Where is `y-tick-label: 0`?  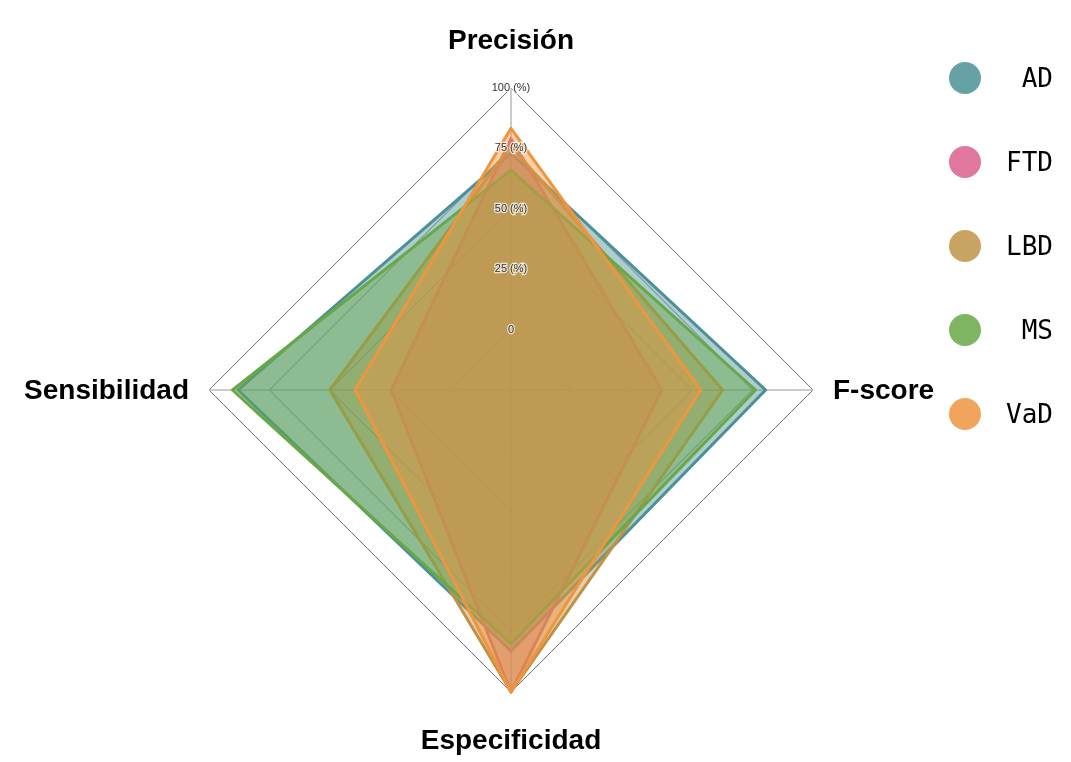
y-tick-label: 0 is located at coordinates (511, 328).